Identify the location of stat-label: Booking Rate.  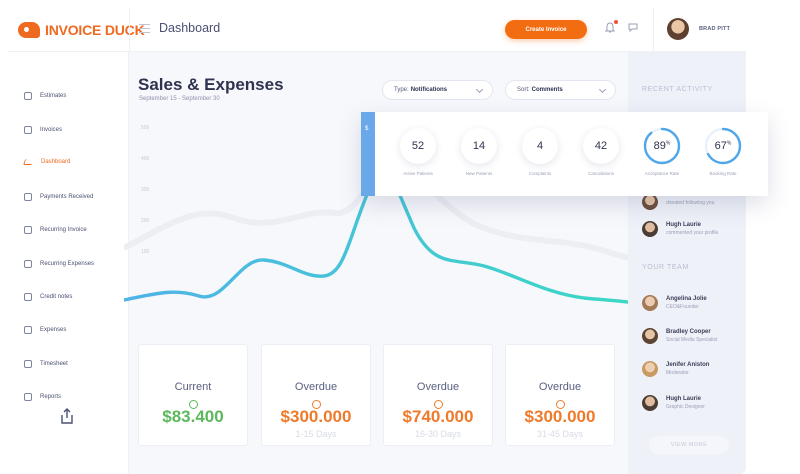
(723, 173).